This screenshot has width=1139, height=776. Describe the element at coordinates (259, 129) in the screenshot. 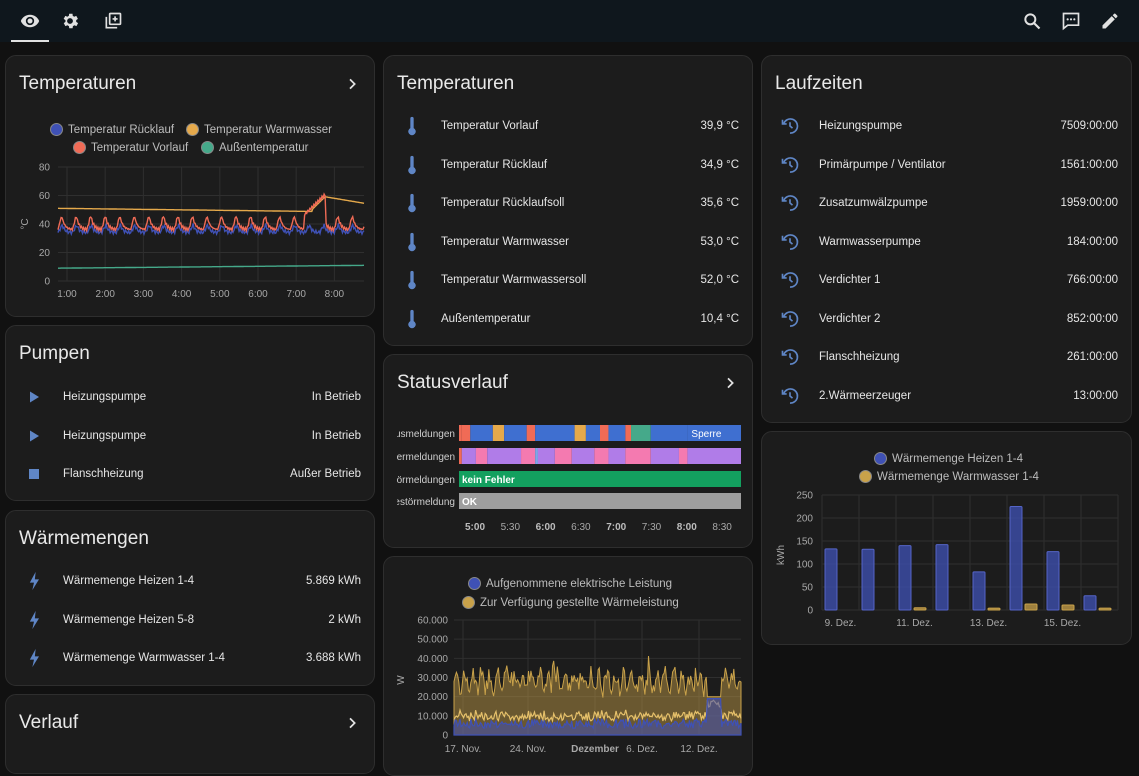

I see `legend-item: Temperatur Warmwasser` at that location.